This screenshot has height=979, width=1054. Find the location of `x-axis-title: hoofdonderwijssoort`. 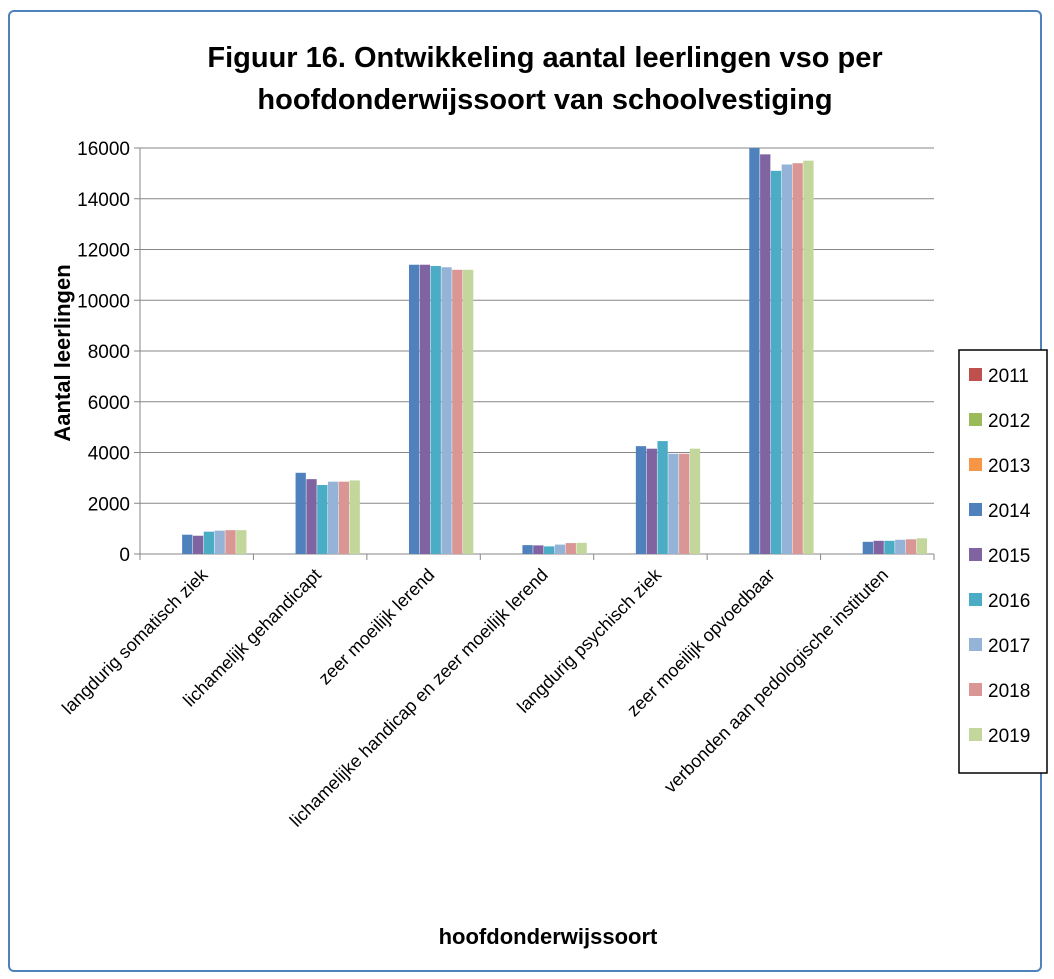

x-axis-title: hoofdonderwijssoort is located at coordinates (548, 936).